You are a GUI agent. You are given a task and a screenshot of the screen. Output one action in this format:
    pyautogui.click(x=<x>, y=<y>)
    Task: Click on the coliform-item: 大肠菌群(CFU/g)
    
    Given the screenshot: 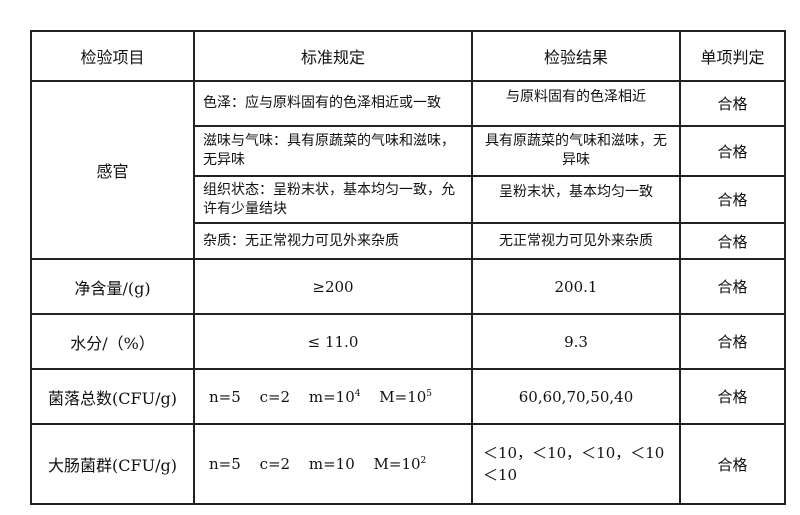 What is the action you would take?
    pyautogui.click(x=112, y=464)
    